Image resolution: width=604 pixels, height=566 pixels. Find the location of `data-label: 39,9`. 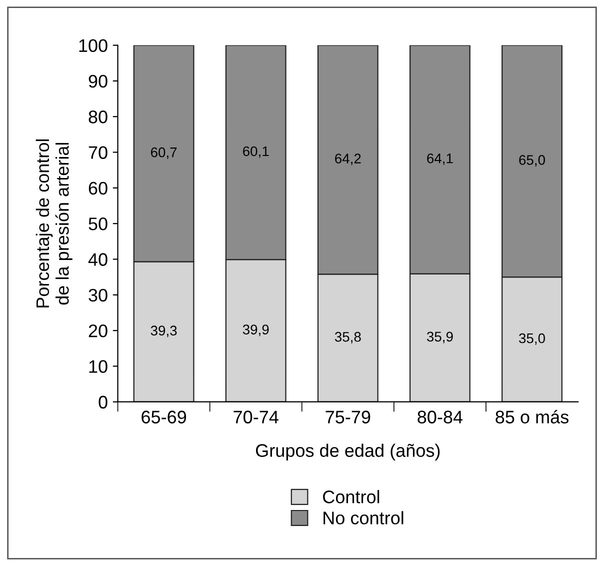

data-label: 39,9 is located at coordinates (255, 330).